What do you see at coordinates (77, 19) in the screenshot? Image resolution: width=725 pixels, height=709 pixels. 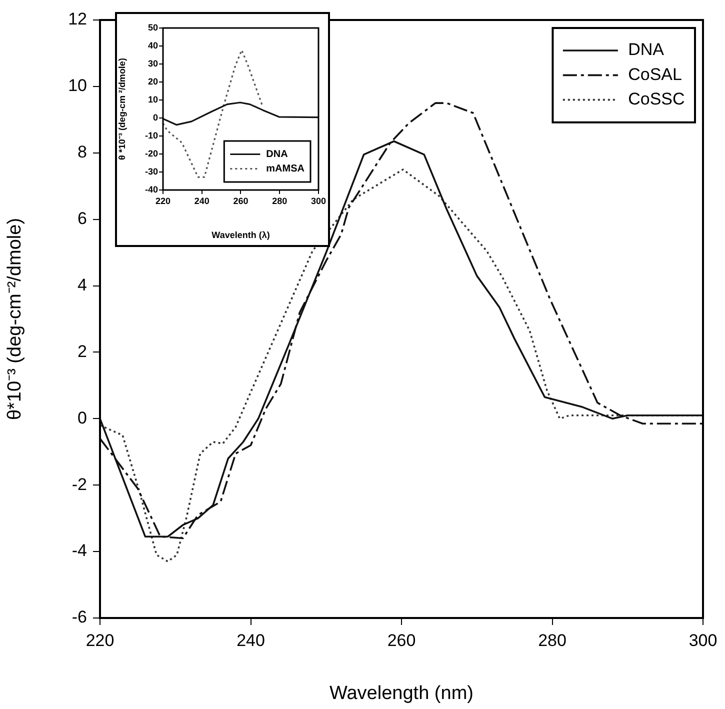 I see `y-tick-label: 12` at bounding box center [77, 19].